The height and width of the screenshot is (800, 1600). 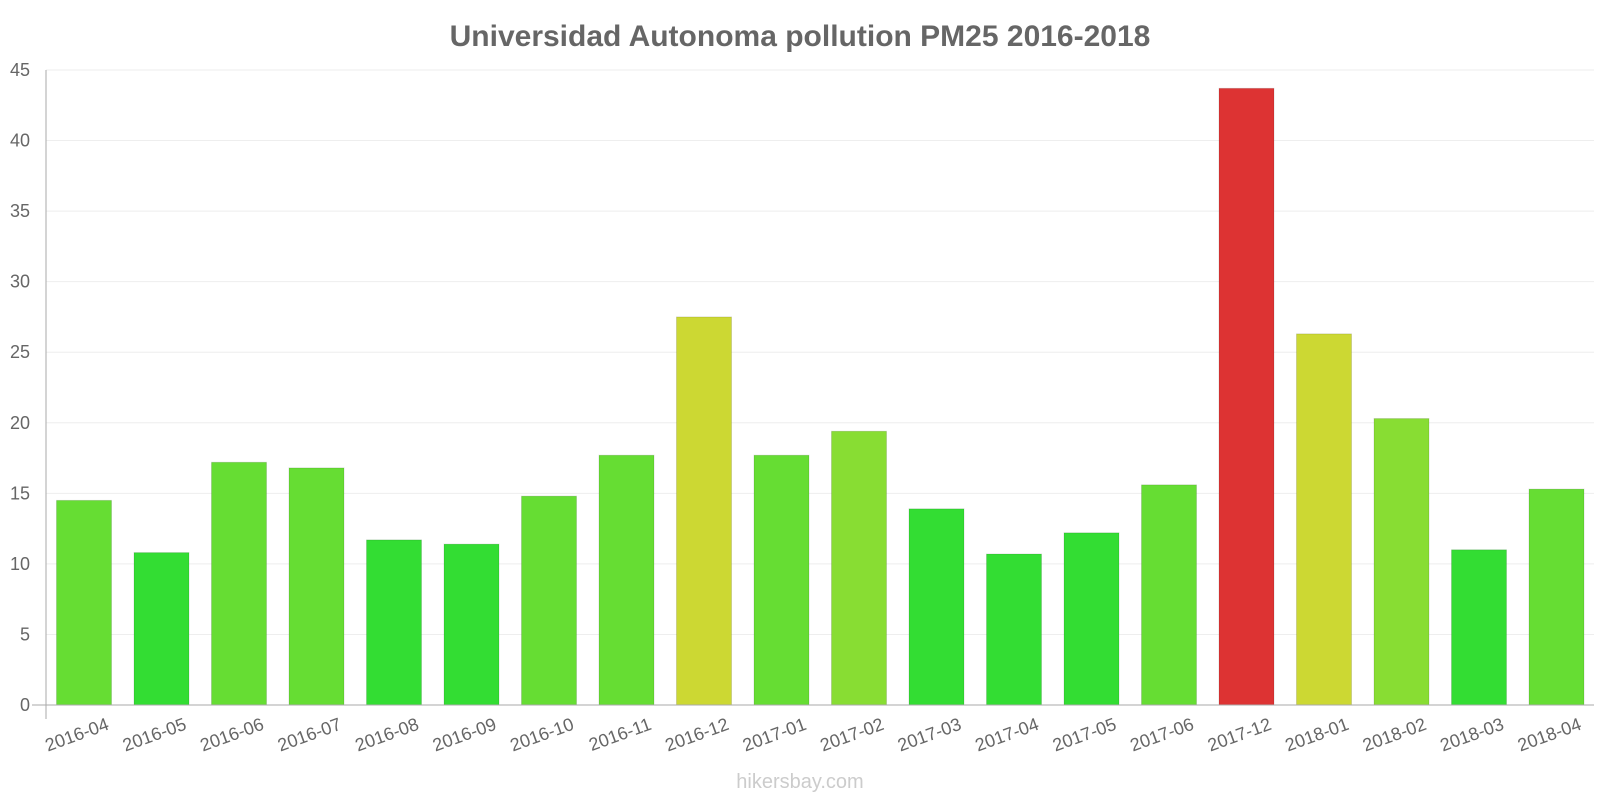 What do you see at coordinates (620, 734) in the screenshot?
I see `x-tick-label: 2016-11` at bounding box center [620, 734].